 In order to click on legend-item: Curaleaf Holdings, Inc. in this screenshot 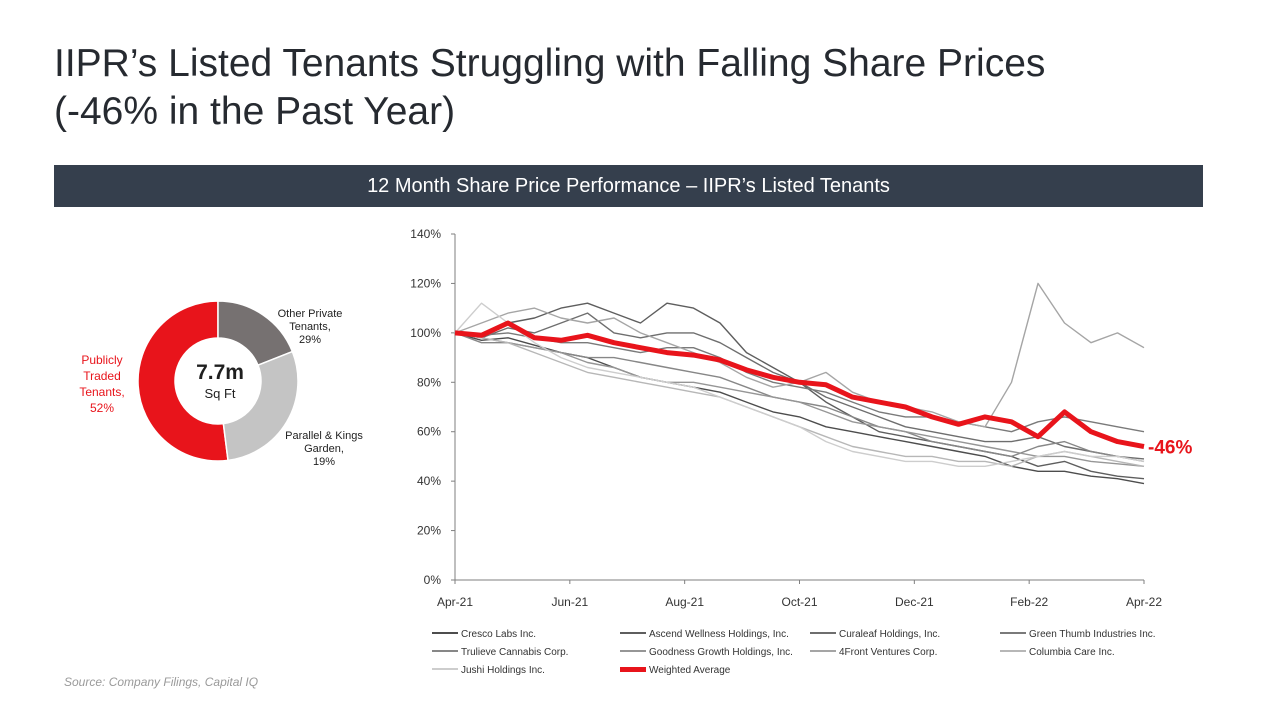, I will do `click(875, 635)`.